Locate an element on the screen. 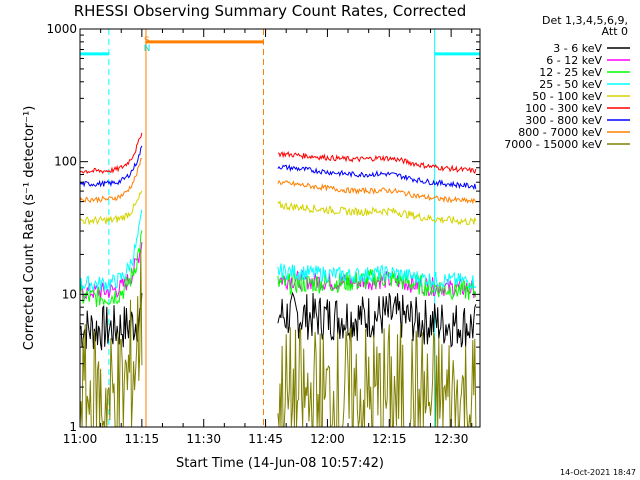 The width and height of the screenshot is (640, 480). legend-header: Att 0 is located at coordinates (615, 31).